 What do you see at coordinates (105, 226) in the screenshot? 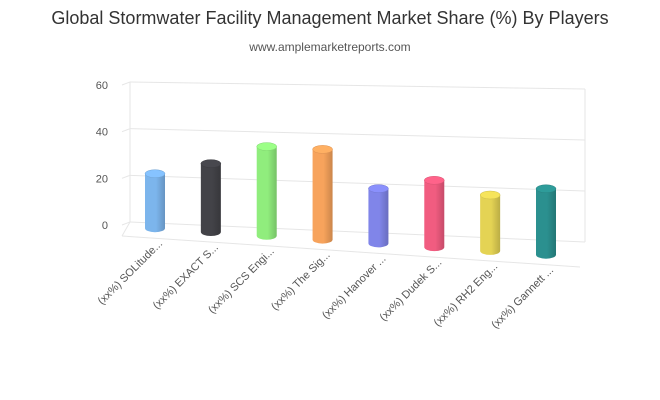
I see `y-tick-label: 0` at bounding box center [105, 226].